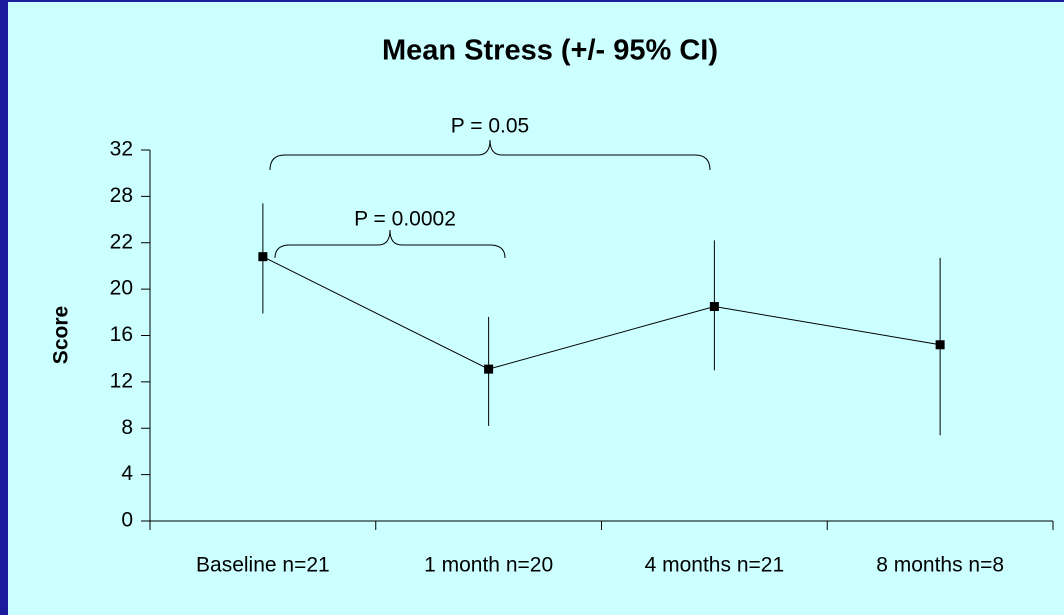 Image resolution: width=1064 pixels, height=615 pixels. Describe the element at coordinates (601, 313) in the screenshot. I see `series-line` at that location.